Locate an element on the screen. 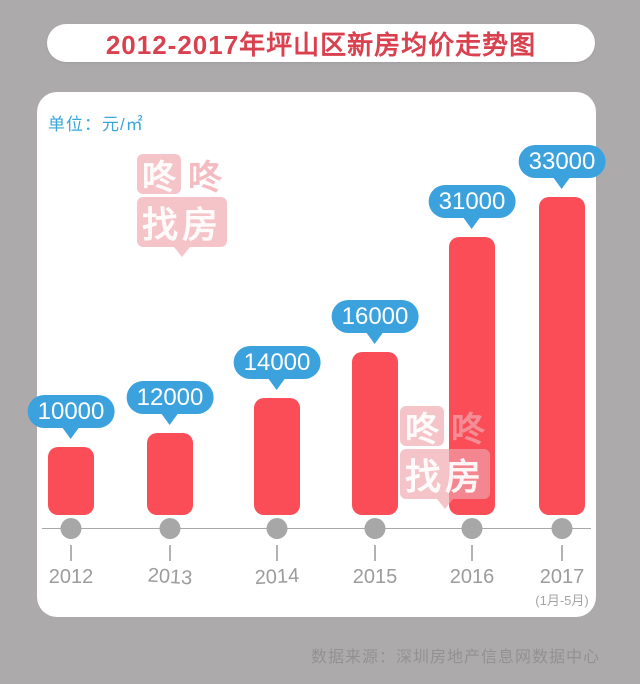 The image size is (640, 684). bar-column: 10000 2012 is located at coordinates (71, 354).